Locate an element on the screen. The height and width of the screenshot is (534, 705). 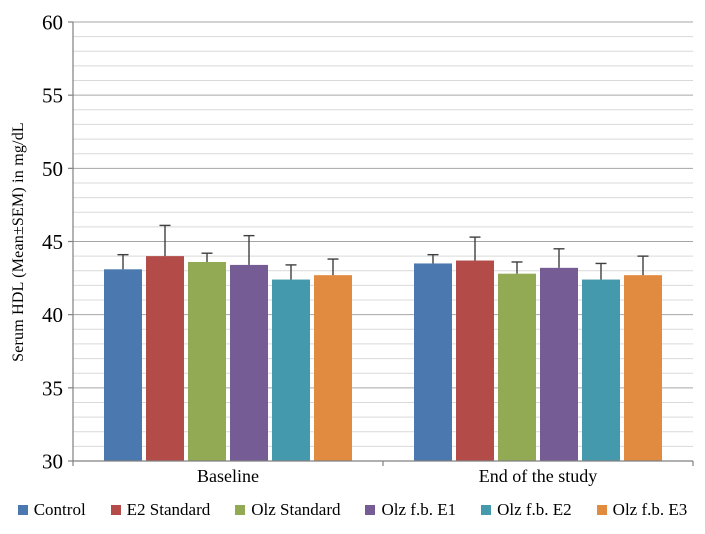
legend-swatch-olz-f-b-e1 is located at coordinates (370, 509).